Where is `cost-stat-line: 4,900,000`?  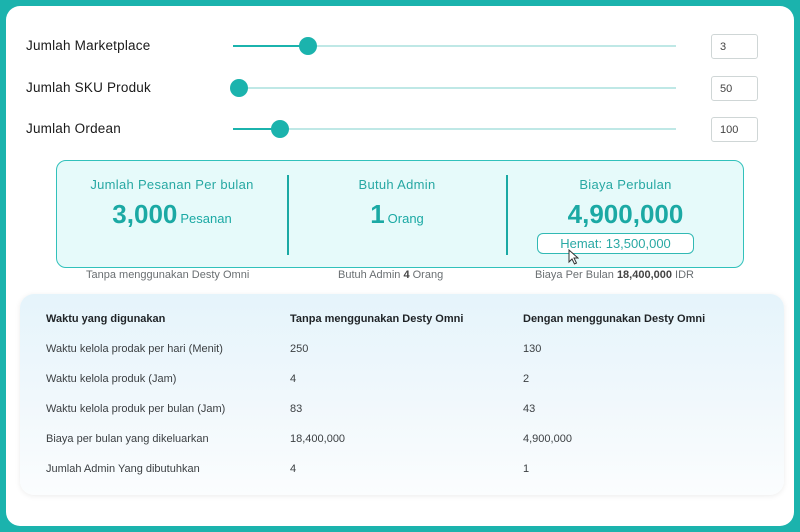 cost-stat-line: 4,900,000 is located at coordinates (625, 214).